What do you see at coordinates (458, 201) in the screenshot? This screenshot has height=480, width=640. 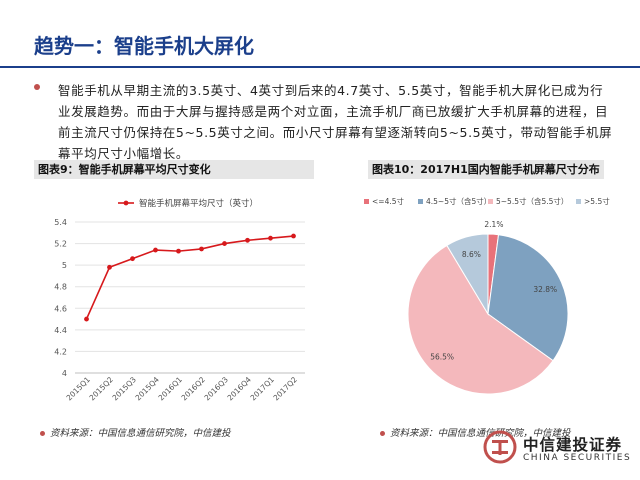 I see `legend-label: 4.5~5寸（含5寸）` at bounding box center [458, 201].